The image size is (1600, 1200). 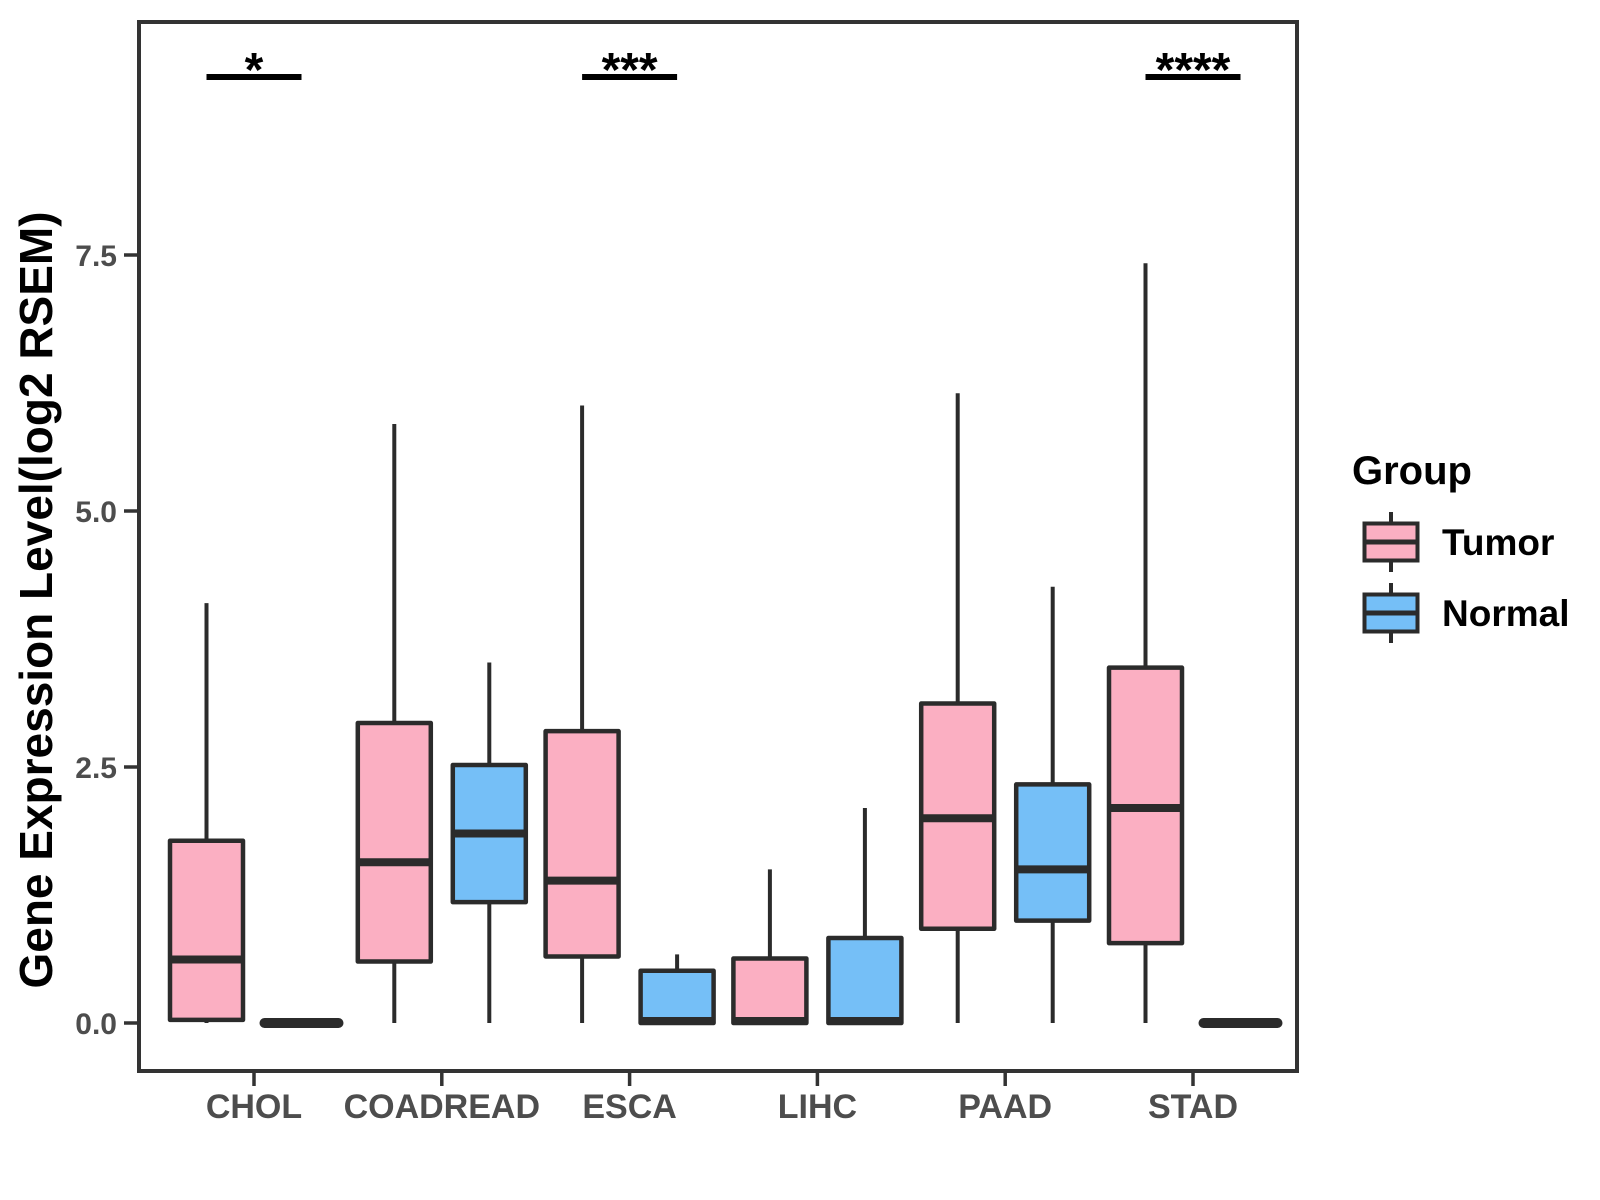 What do you see at coordinates (254, 70) in the screenshot?
I see `significance-stars-CHOL: *` at bounding box center [254, 70].